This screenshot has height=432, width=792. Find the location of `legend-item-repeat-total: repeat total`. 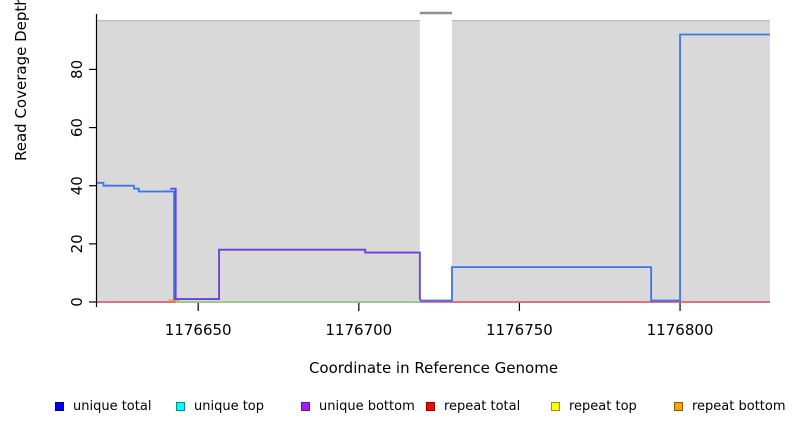

legend-item-repeat-total: repeat total is located at coordinates (473, 406).